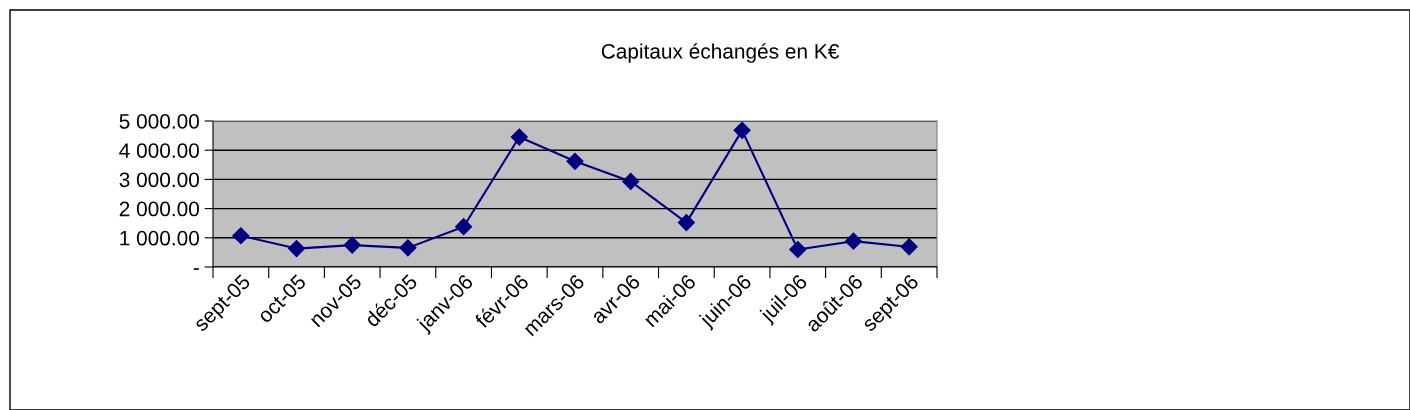  What do you see at coordinates (196, 269) in the screenshot?
I see `y-tick-label: -` at bounding box center [196, 269].